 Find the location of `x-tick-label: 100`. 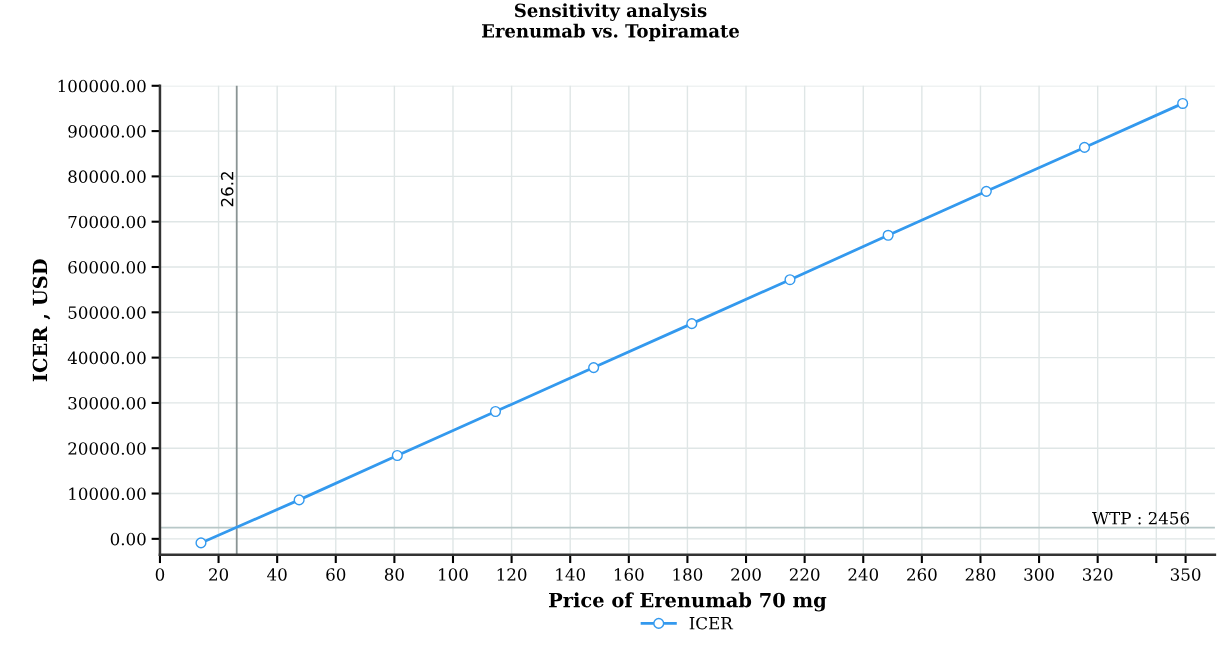

x-tick-label: 100 is located at coordinates (453, 574).